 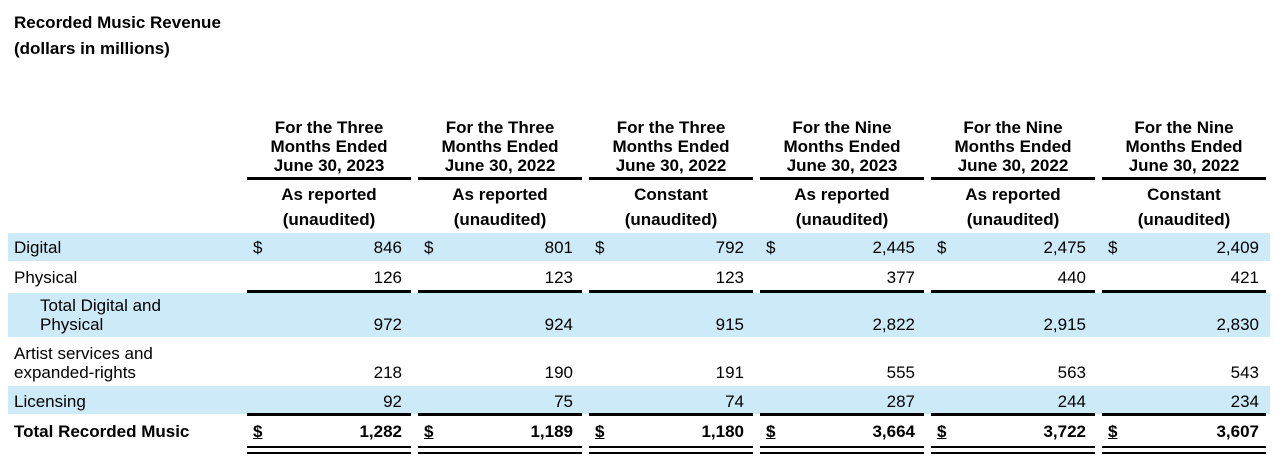 I want to click on table-cell: 915, so click(x=729, y=324).